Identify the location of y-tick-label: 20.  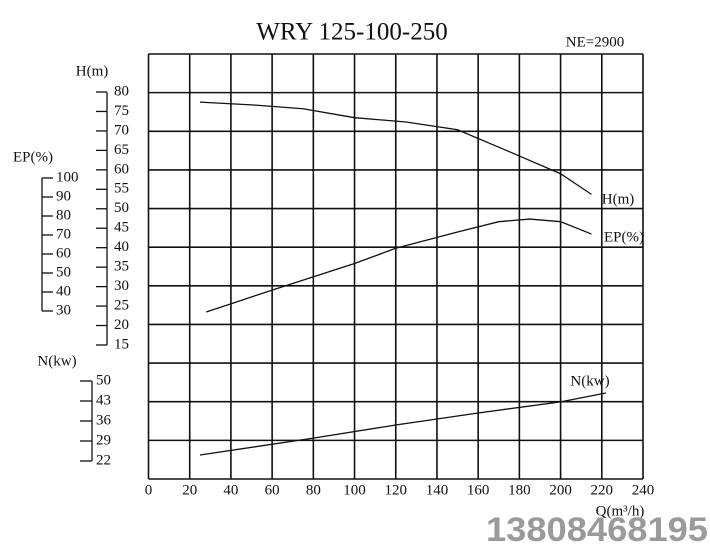
(121, 325).